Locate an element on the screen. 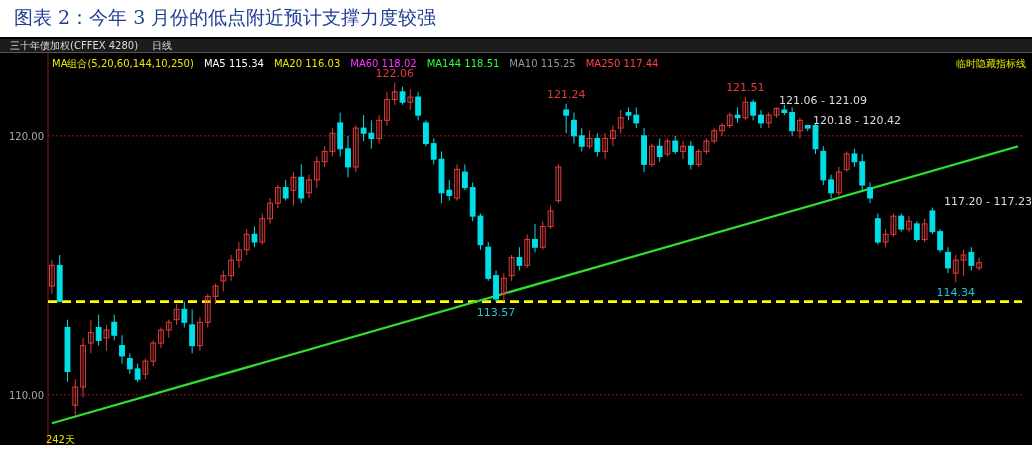 This screenshot has height=472, width=1032. annotation: MA60 118.02 is located at coordinates (383, 63).